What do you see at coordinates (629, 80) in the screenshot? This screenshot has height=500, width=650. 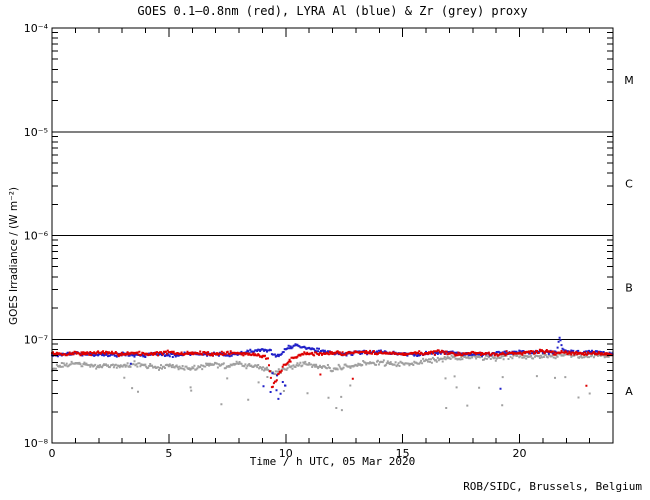 I see `flare-class-label-m: M` at bounding box center [629, 80].